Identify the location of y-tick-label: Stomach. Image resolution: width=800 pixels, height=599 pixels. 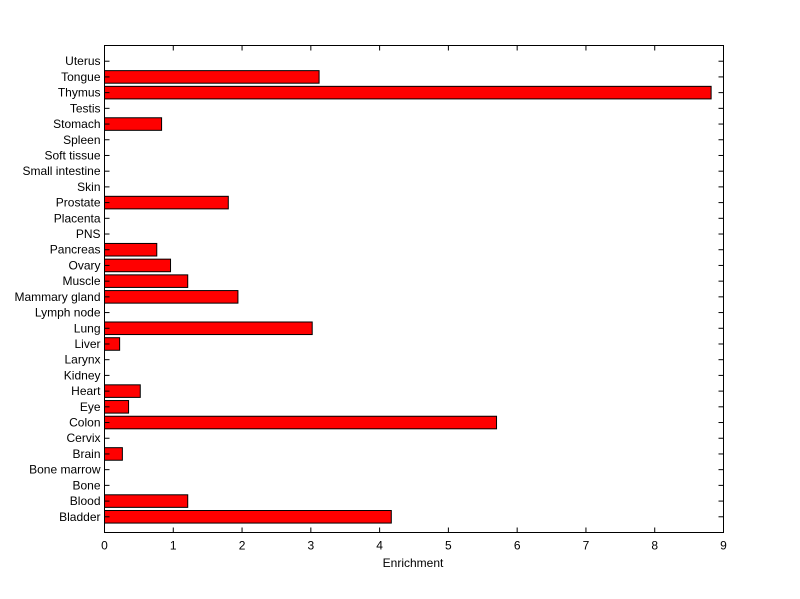
(76, 124).